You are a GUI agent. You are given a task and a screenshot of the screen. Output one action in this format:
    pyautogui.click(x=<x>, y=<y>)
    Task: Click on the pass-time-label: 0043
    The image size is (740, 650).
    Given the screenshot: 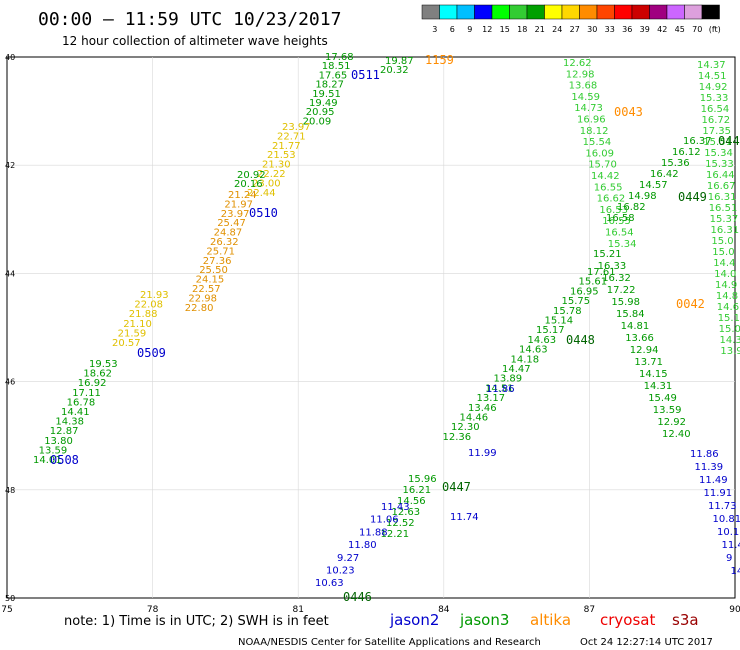 What is the action you would take?
    pyautogui.click(x=628, y=112)
    